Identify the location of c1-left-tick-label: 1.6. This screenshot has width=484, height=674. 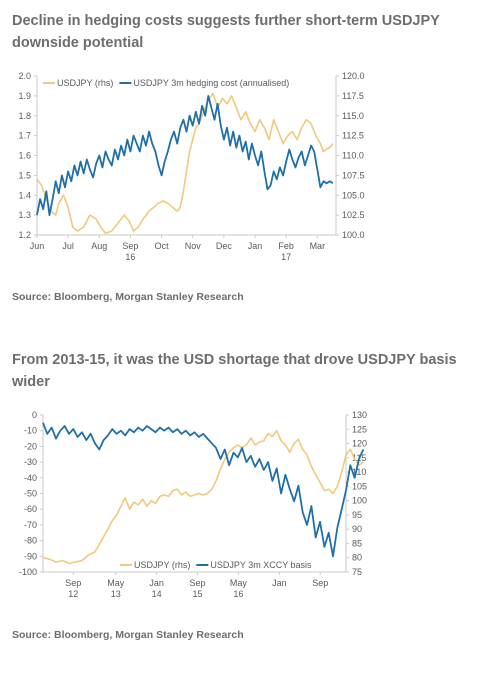
(24, 156).